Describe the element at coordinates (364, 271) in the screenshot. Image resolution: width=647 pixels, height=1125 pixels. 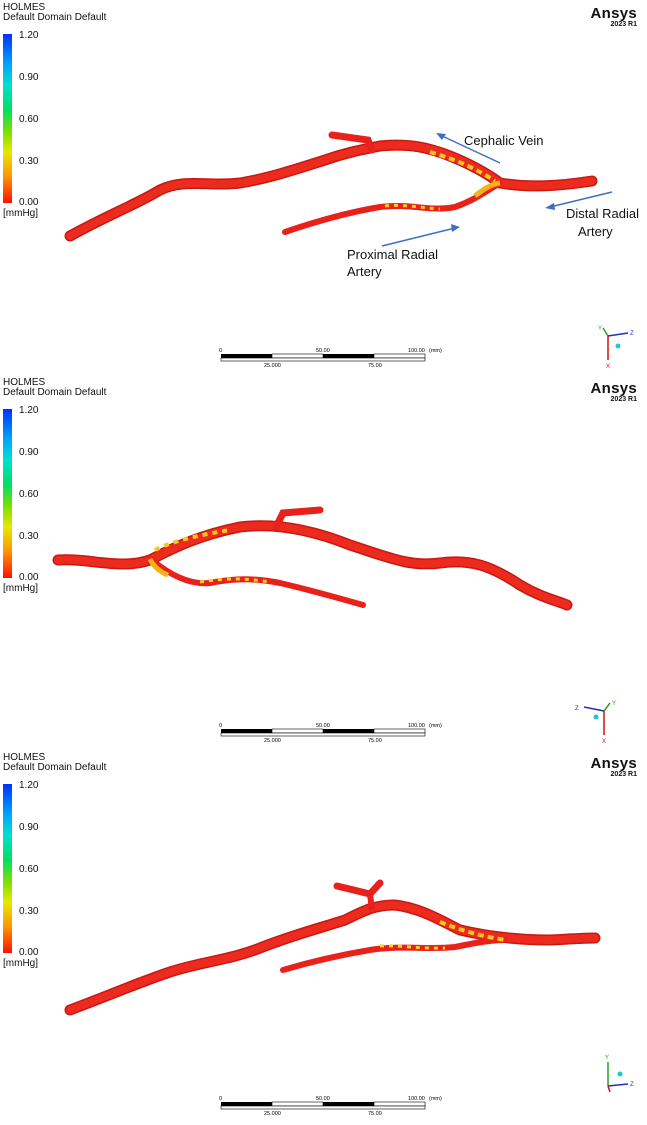
I see `label-proximal-radial-2: Artery` at that location.